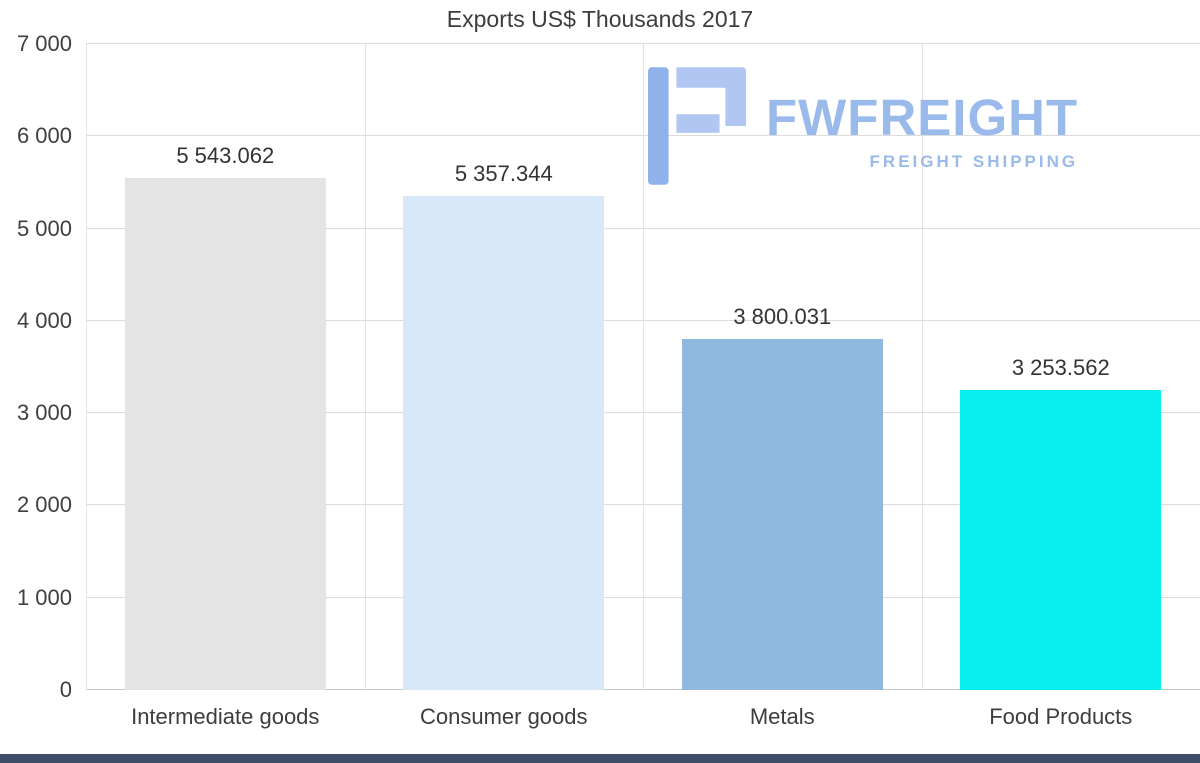 The width and height of the screenshot is (1200, 763). I want to click on chart-title: Exports US$ Thousands 2017, so click(600, 19).